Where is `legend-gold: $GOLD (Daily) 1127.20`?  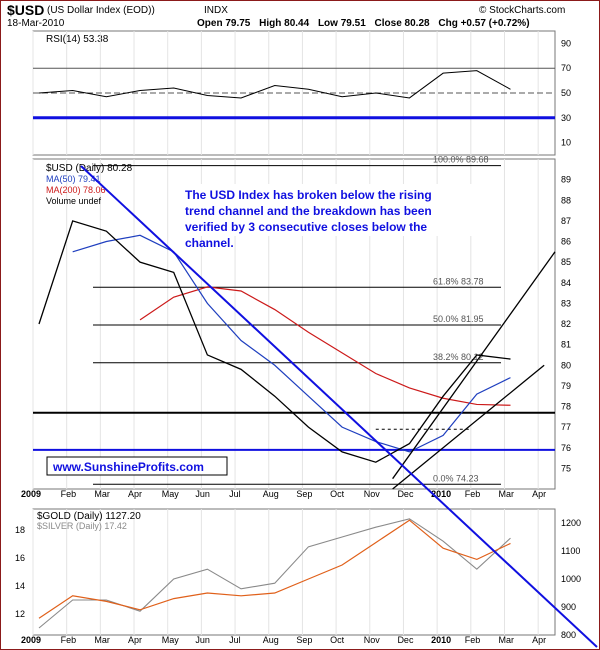
legend-gold: $GOLD (Daily) 1127.20 is located at coordinates (89, 516).